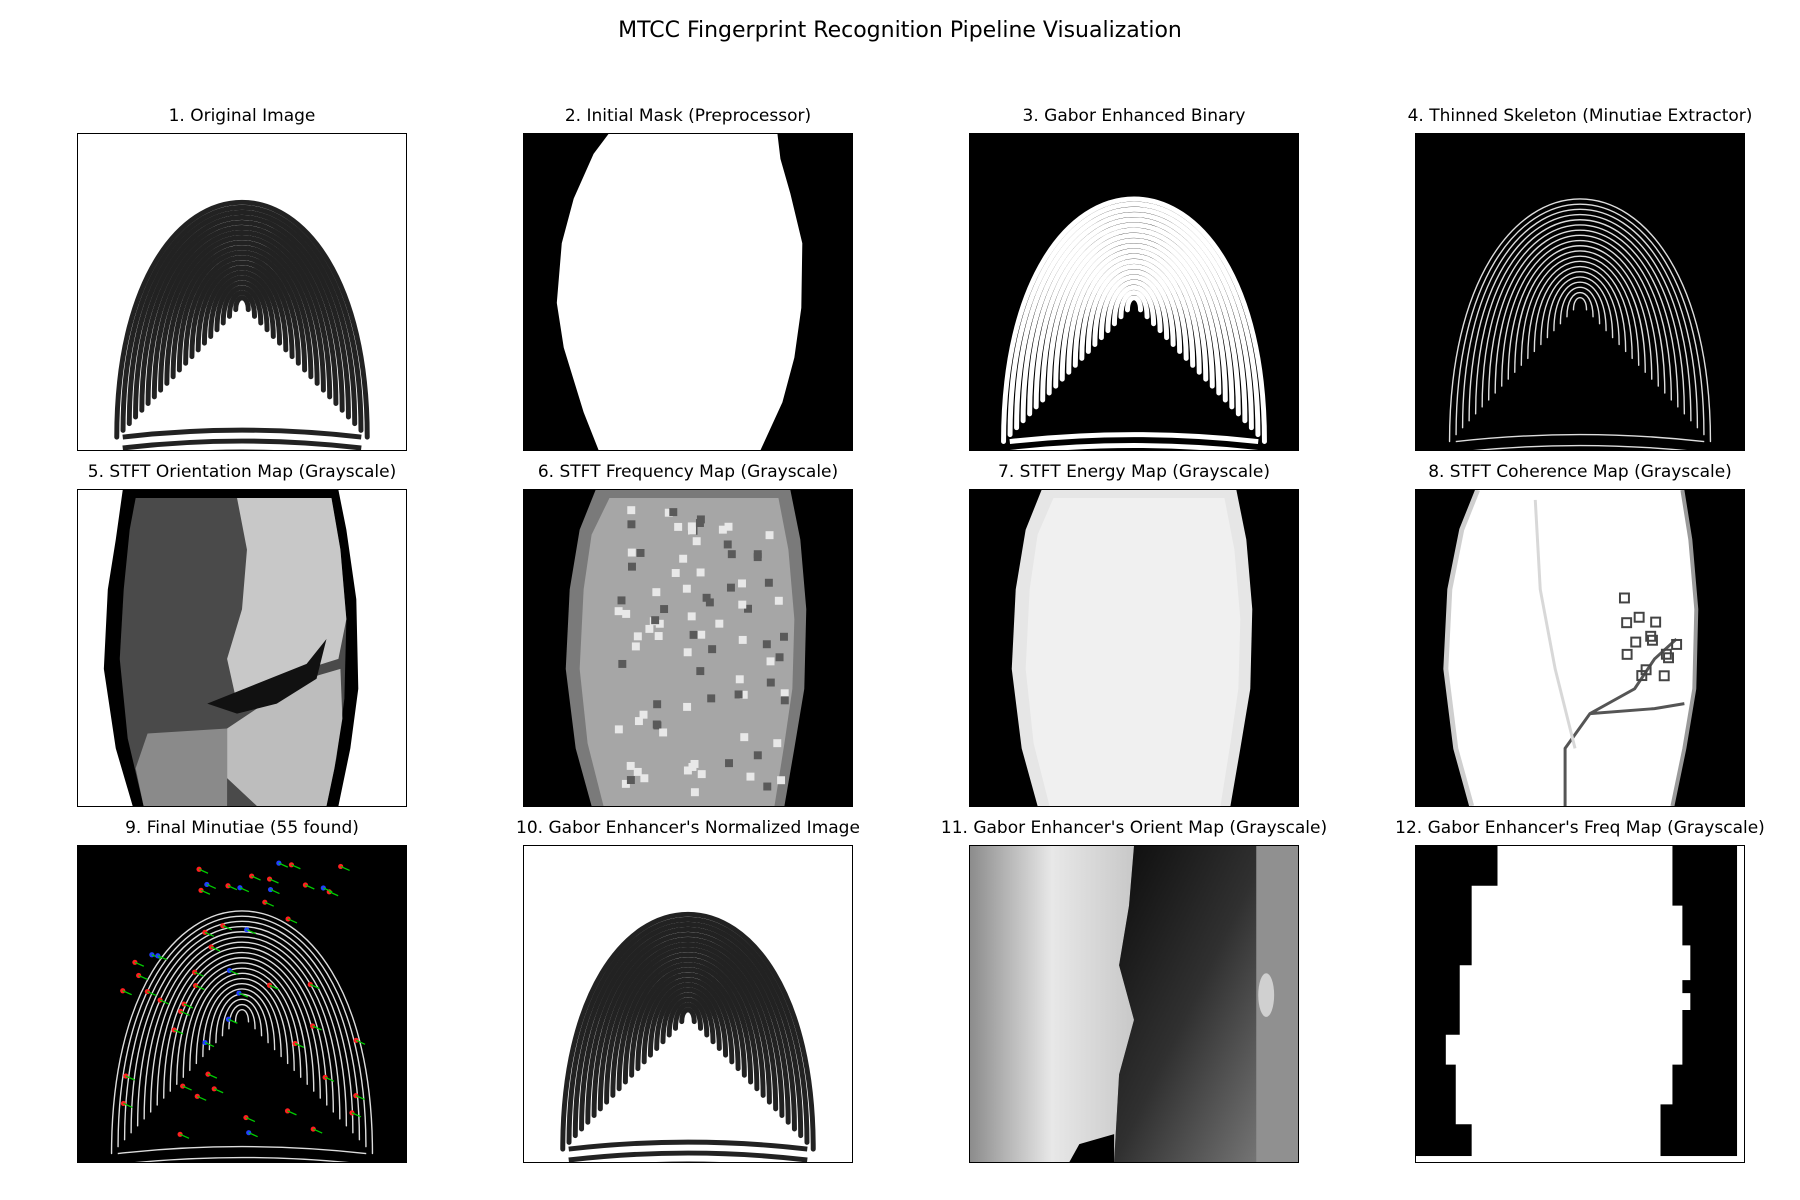  Describe the element at coordinates (1580, 1004) in the screenshot. I see `gabor-freq-image` at that location.